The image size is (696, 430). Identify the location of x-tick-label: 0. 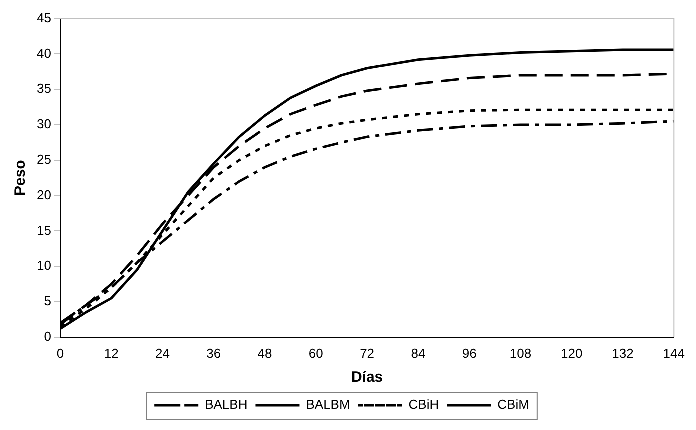
(60, 353).